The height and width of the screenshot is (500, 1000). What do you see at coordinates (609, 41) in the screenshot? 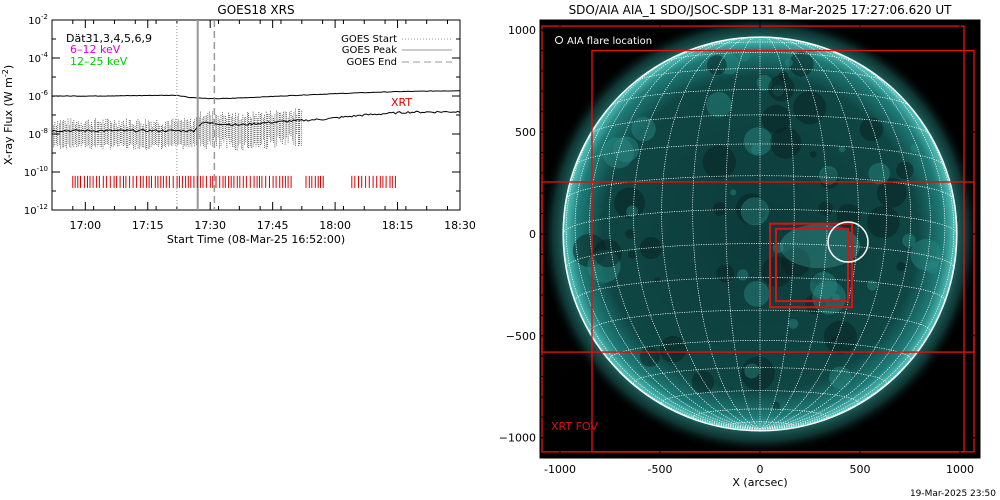
I see `aia-legend-text: AIA flare location` at bounding box center [609, 41].